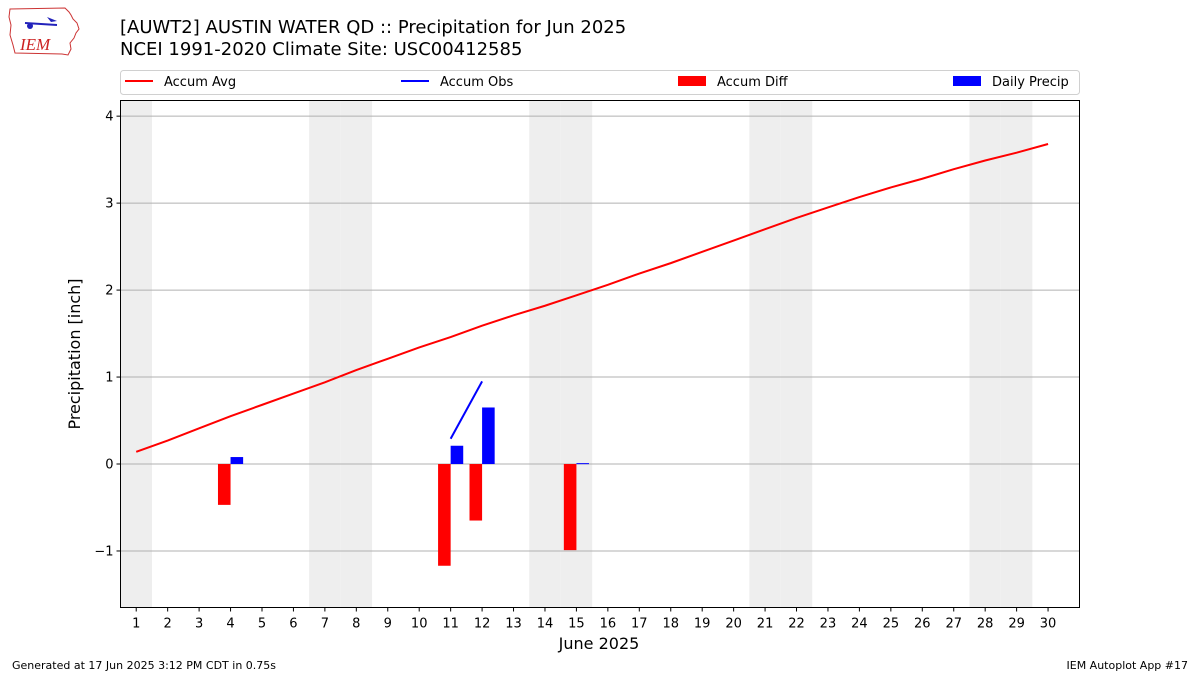  Describe the element at coordinates (136, 624) in the screenshot. I see `x-tick-label: 1` at that location.